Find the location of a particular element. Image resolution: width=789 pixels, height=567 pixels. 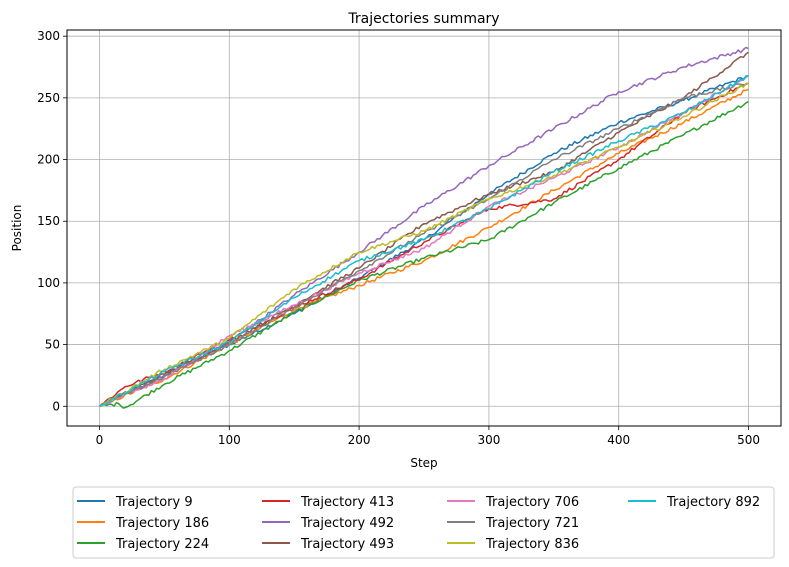

legend-label: Trajectory 413 is located at coordinates (347, 502).